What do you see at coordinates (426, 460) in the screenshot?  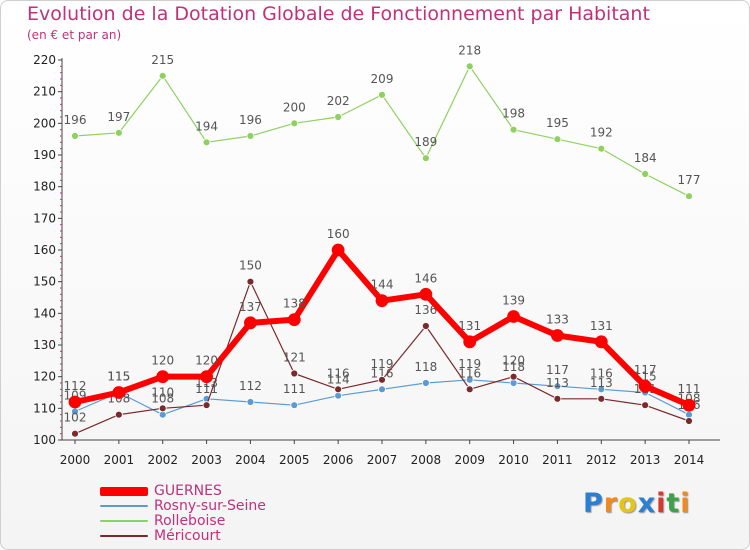 I see `x-tick-label: 2008` at bounding box center [426, 460].